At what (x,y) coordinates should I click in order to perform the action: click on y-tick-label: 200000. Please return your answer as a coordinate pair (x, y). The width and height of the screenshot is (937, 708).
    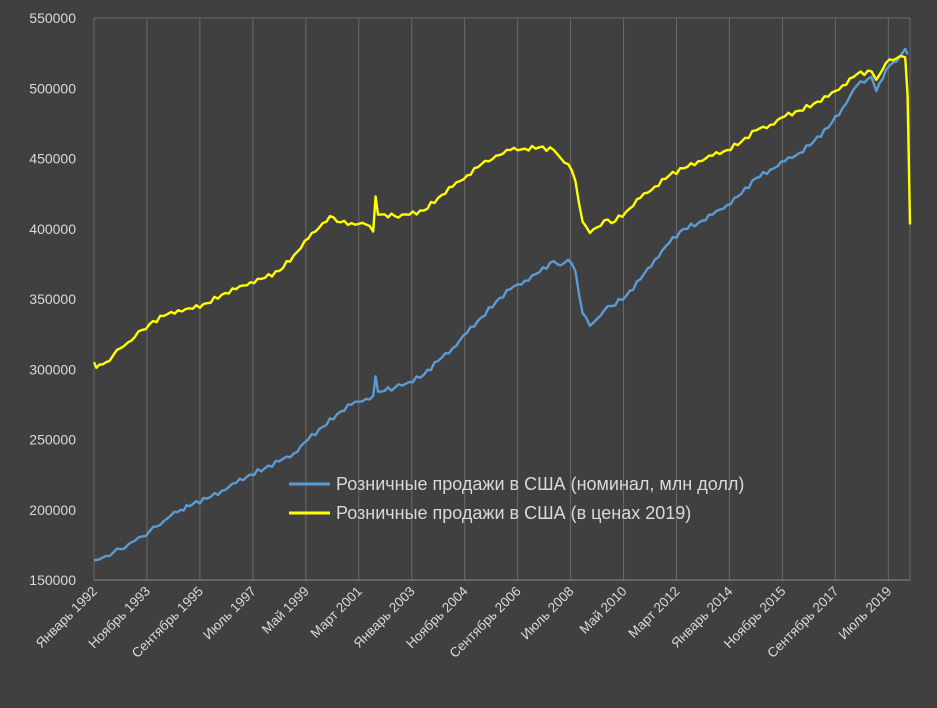
    Looking at the image, I should click on (52, 510).